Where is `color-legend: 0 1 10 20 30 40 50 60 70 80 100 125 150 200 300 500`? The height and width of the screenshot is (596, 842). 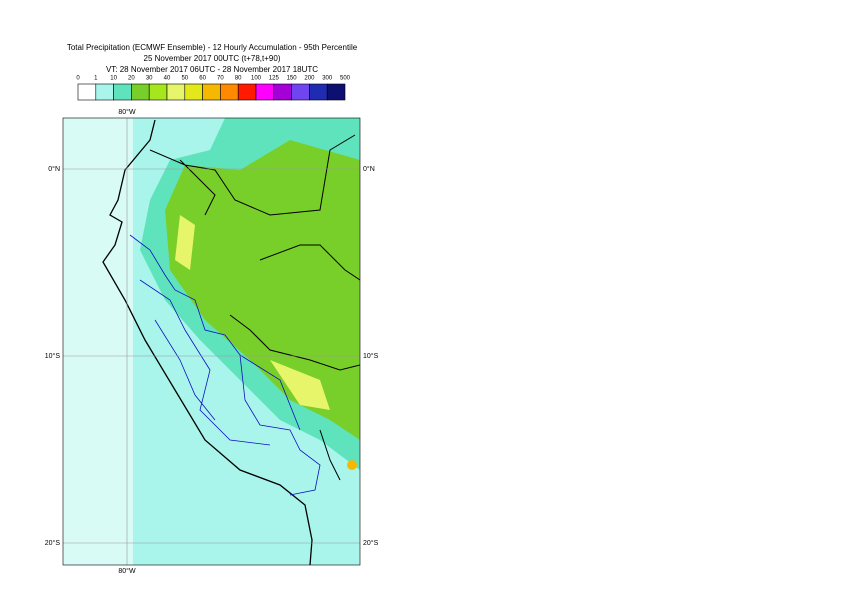 color-legend: 0 1 10 20 30 40 50 60 70 80 100 125 150 200 300 500 is located at coordinates (213, 88).